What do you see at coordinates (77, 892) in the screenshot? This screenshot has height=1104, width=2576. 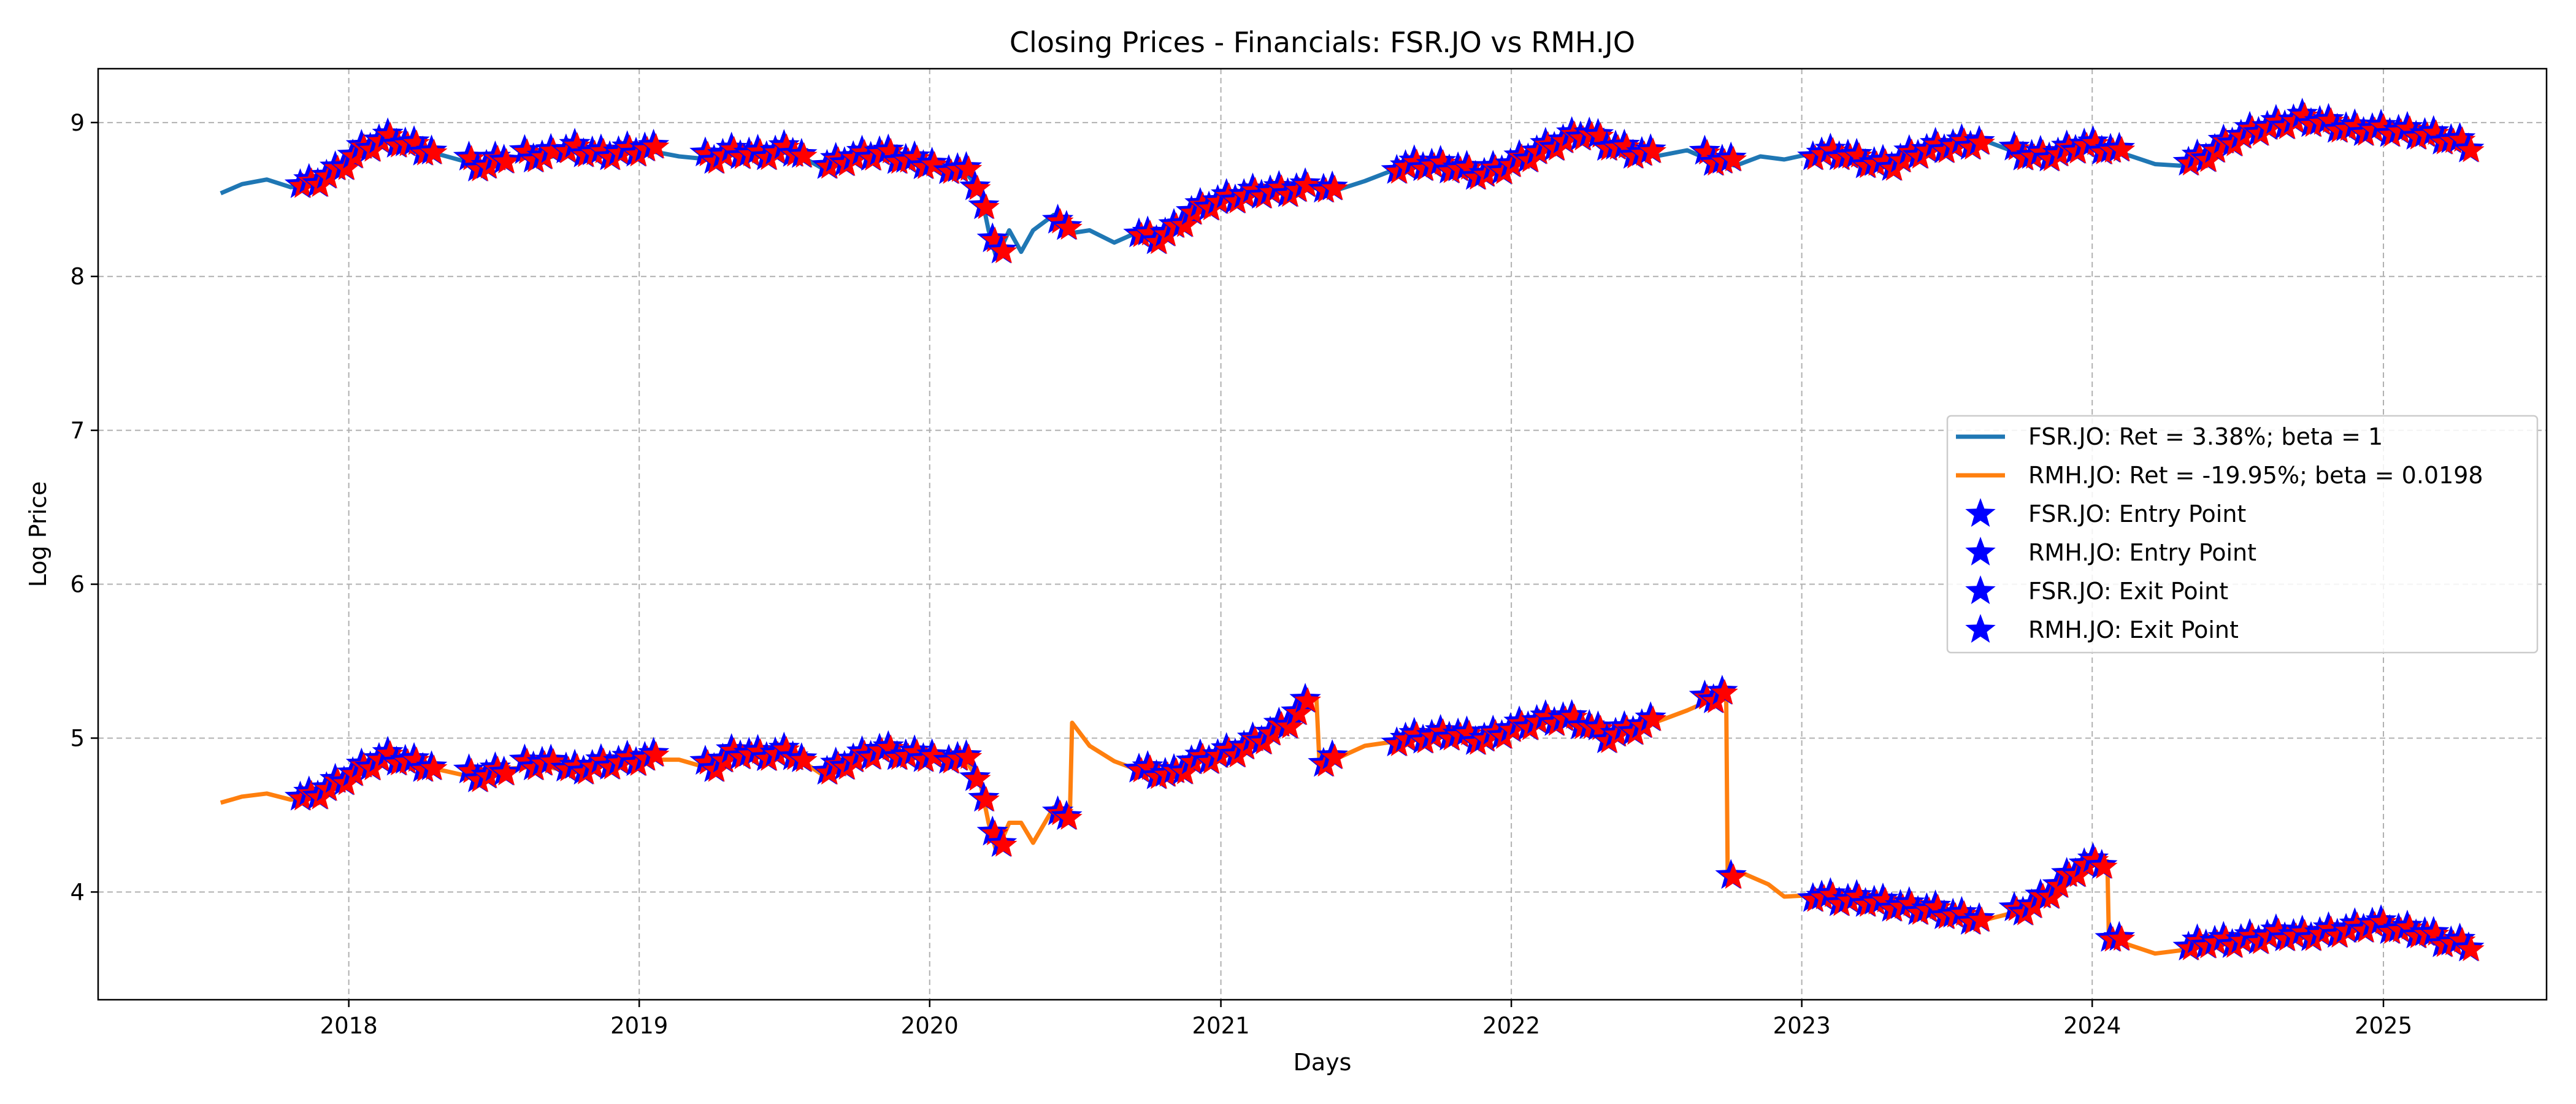 I see `y-tick-label: 4` at bounding box center [77, 892].